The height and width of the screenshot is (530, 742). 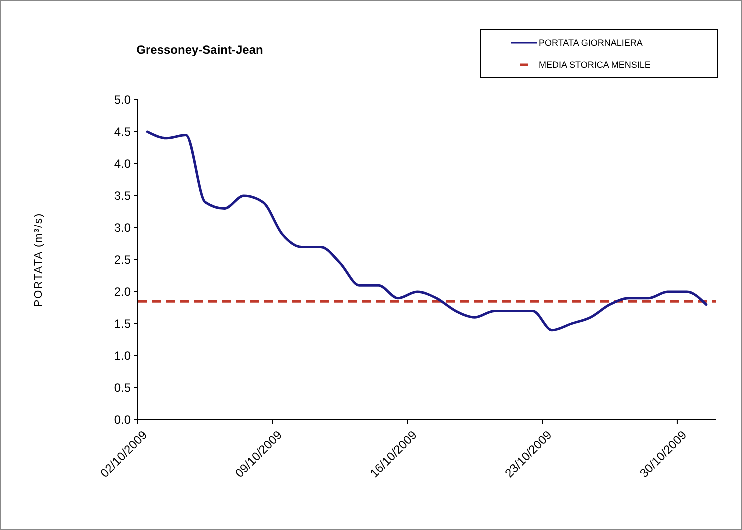 I want to click on y-tick-label: 5.0, so click(x=123, y=100).